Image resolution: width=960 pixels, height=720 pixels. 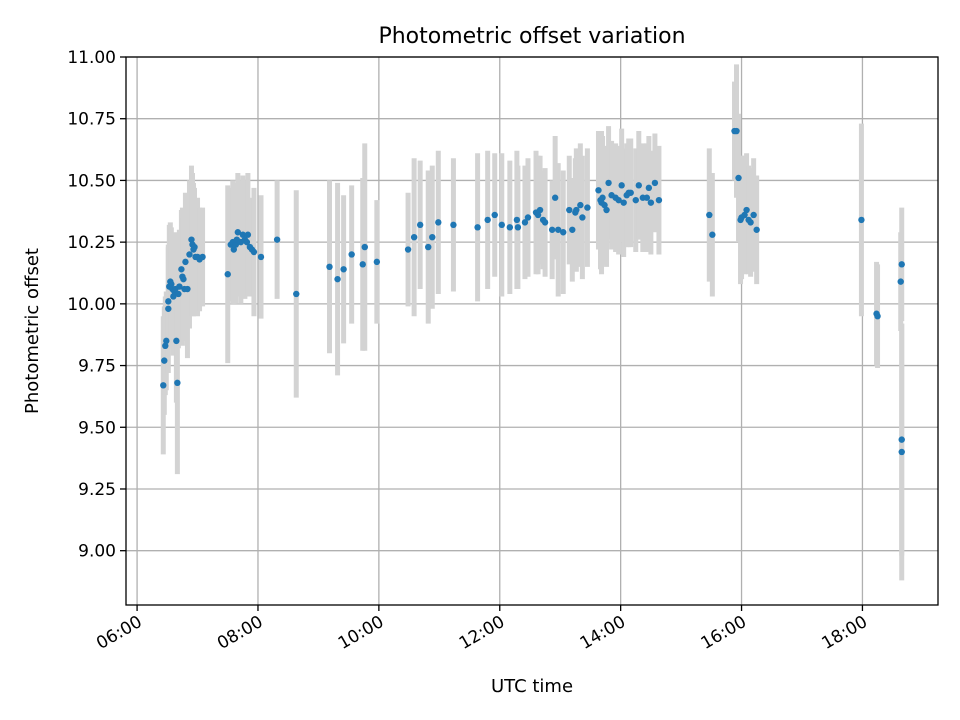 What do you see at coordinates (531, 36) in the screenshot?
I see `chart-title: Photometric offset variation` at bounding box center [531, 36].